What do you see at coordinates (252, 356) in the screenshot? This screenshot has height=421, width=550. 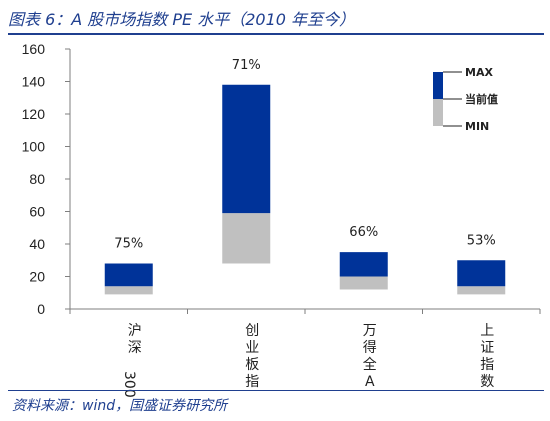 I see `category-label: 创业板指` at bounding box center [252, 356].